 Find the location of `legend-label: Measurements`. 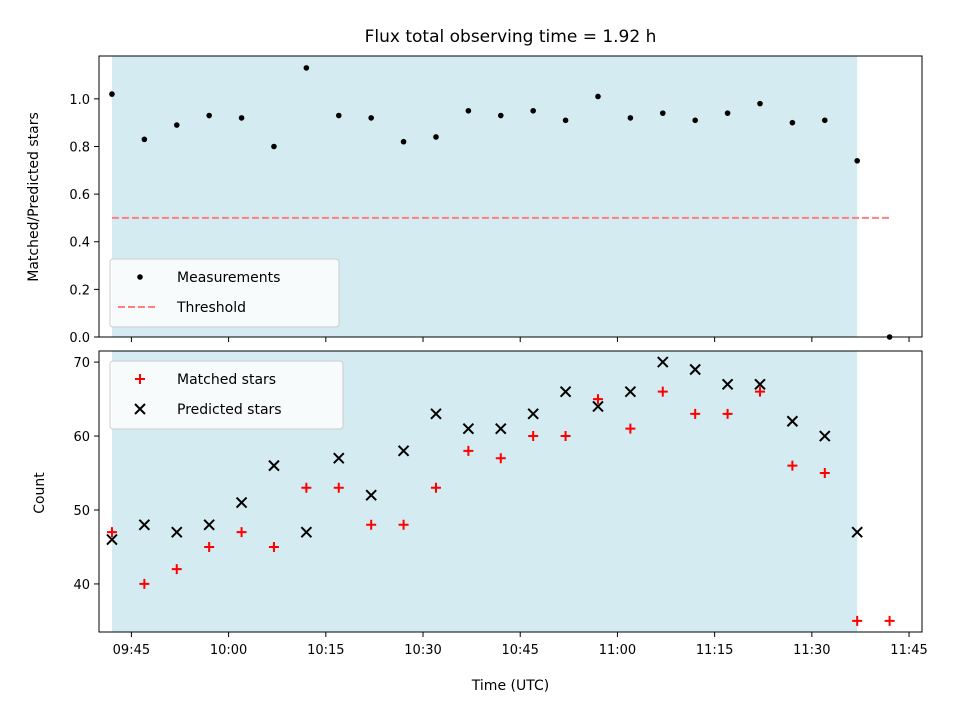

legend-label: Measurements is located at coordinates (228, 278).